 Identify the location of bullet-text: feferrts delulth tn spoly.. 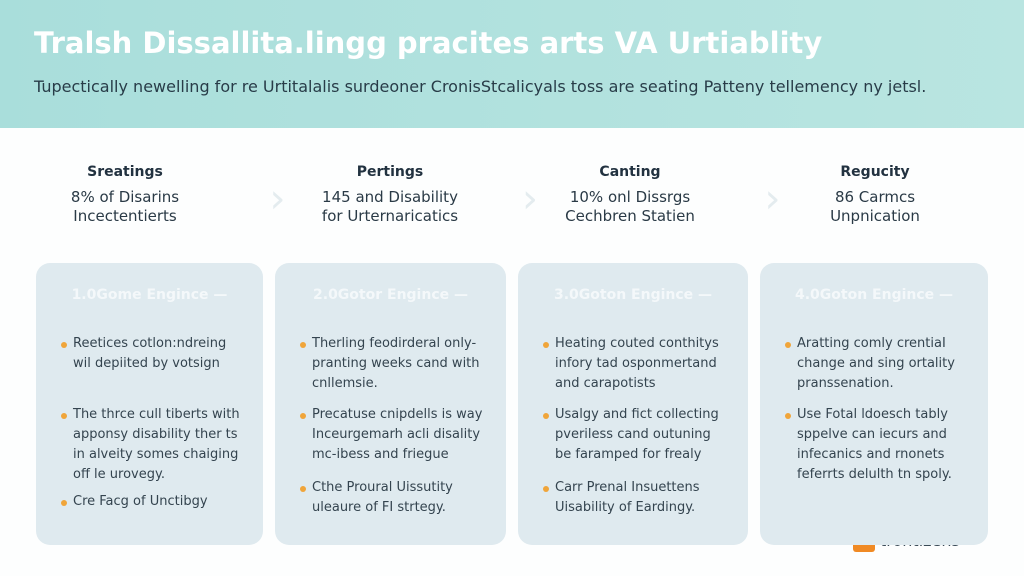
(874, 474).